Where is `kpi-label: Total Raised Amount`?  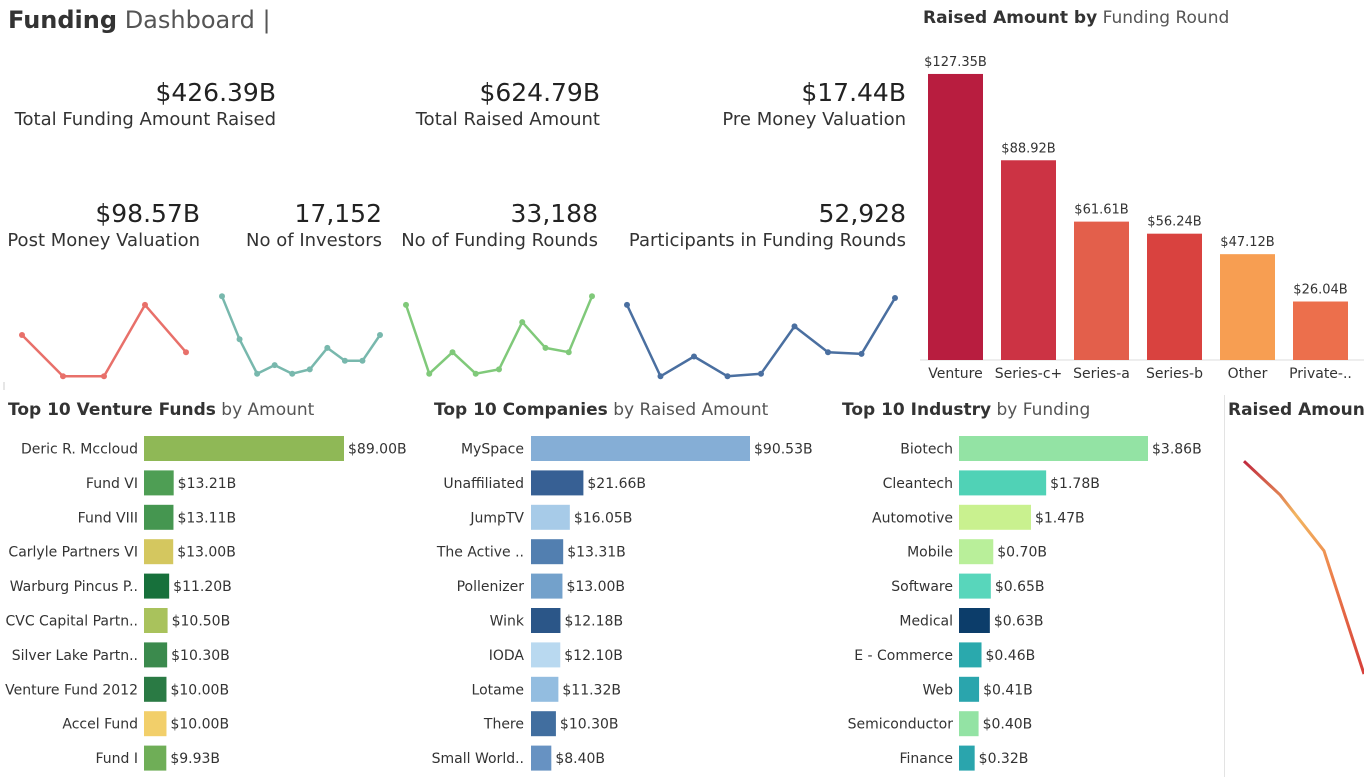
kpi-label: Total Raised Amount is located at coordinates (507, 119).